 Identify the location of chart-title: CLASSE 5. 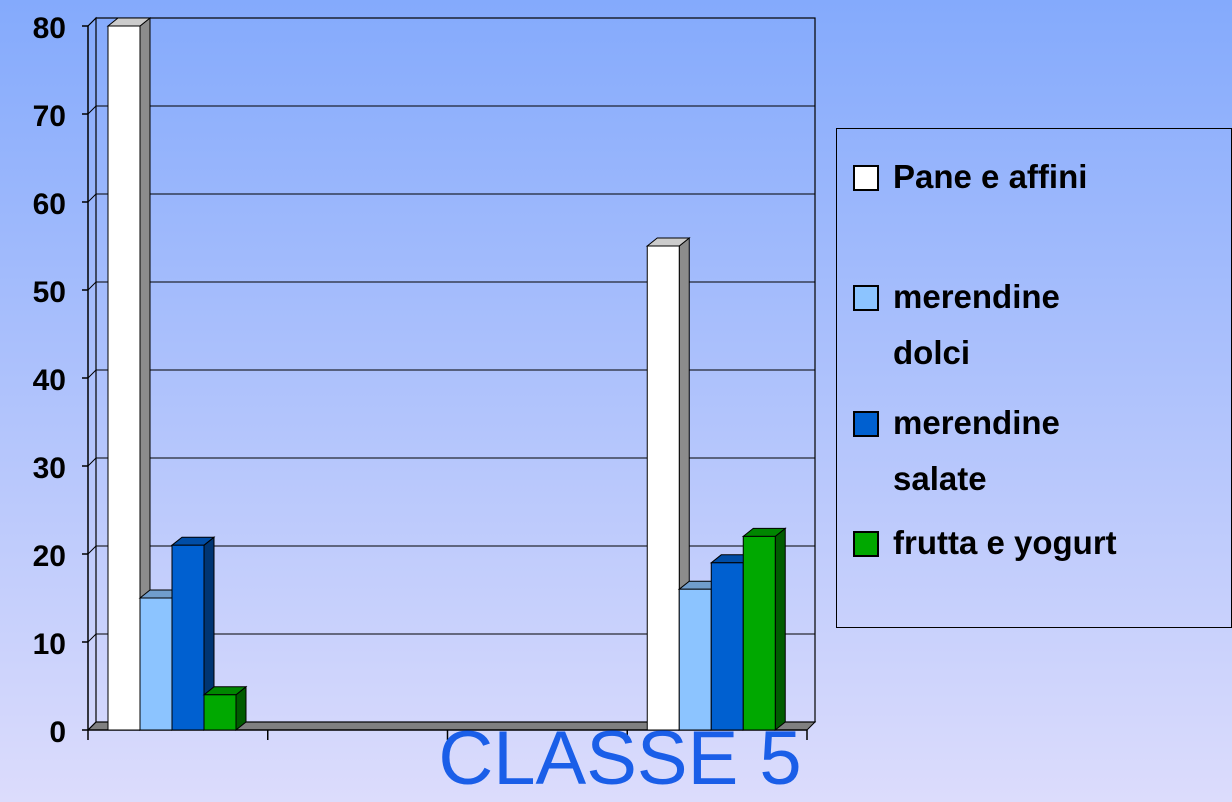
(619, 758).